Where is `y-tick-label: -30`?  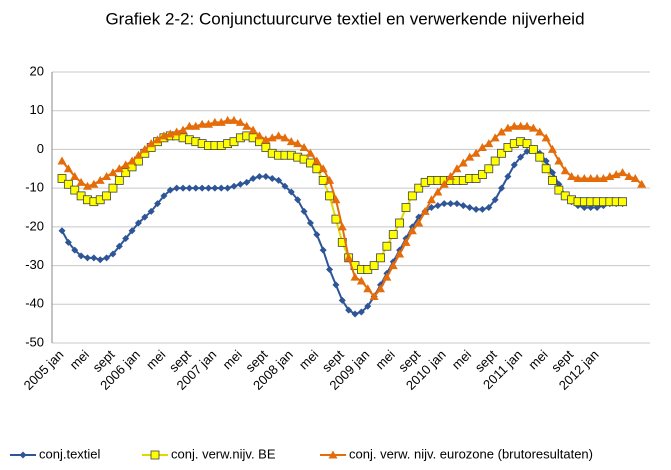 y-tick-label: -30 is located at coordinates (34, 264).